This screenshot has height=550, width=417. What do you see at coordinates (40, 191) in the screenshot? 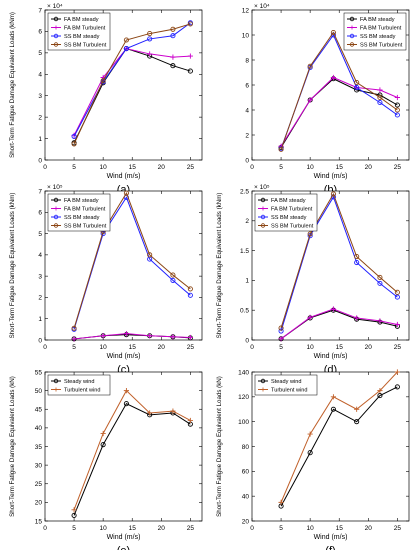
I see `y-tick-label: 7` at bounding box center [40, 191].